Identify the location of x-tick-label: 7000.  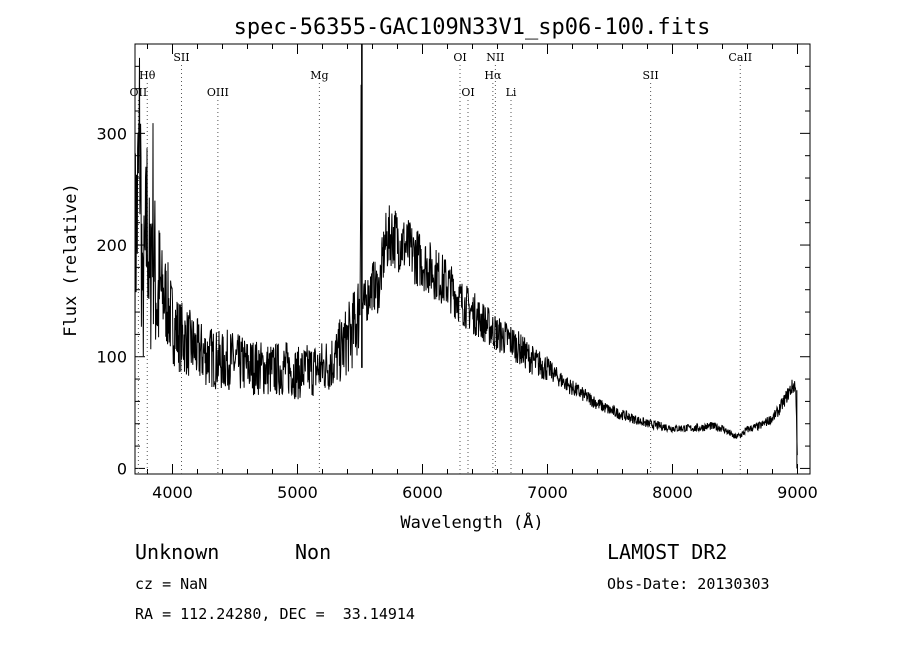
(547, 492).